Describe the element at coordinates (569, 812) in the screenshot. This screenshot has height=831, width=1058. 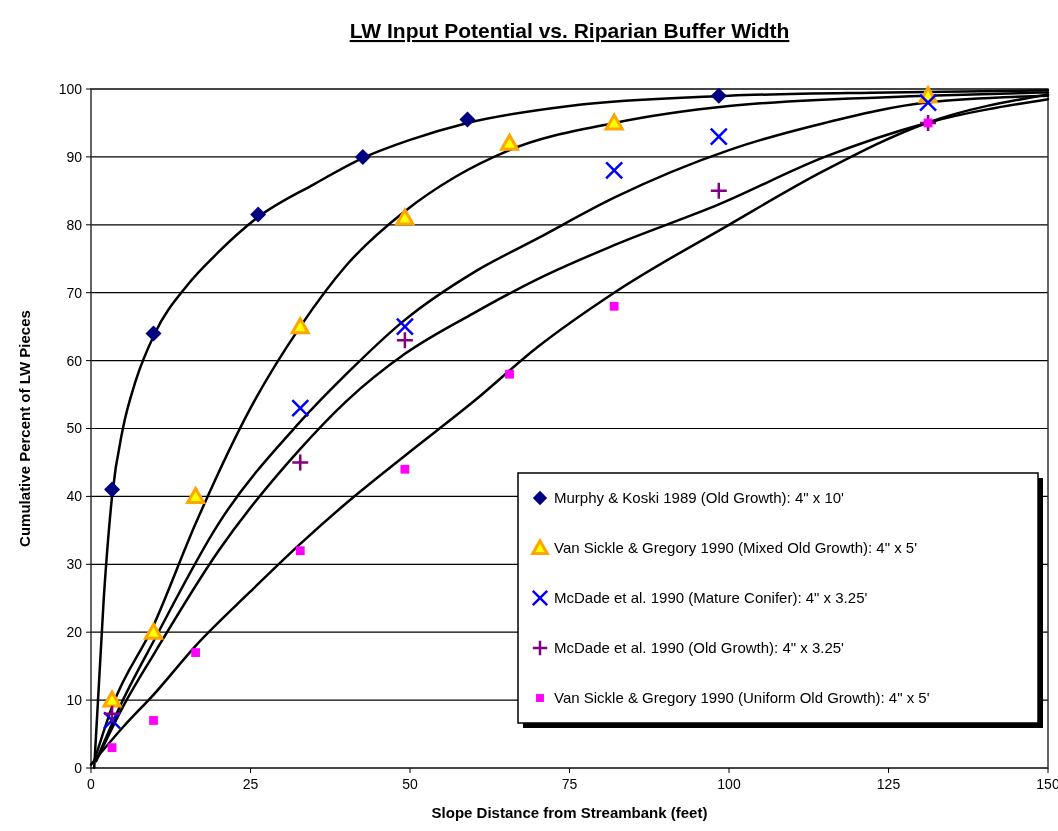
I see `x-axis-title: Slope Distance from Streambank (feet)` at that location.